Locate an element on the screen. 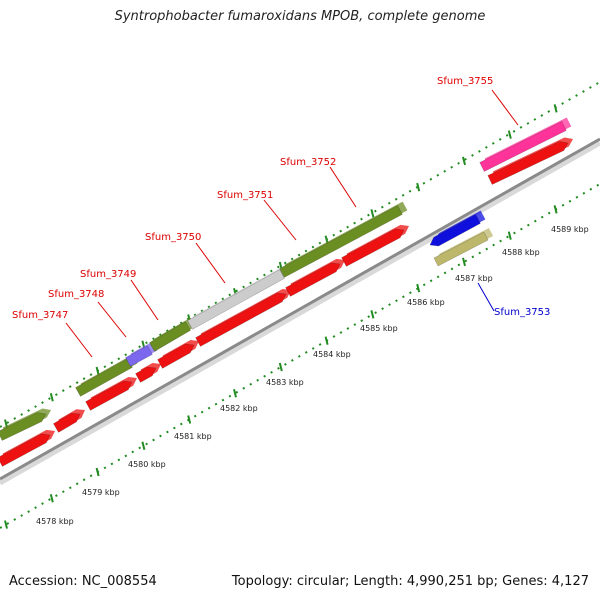  gene-label: Sfum_3752 is located at coordinates (308, 162).